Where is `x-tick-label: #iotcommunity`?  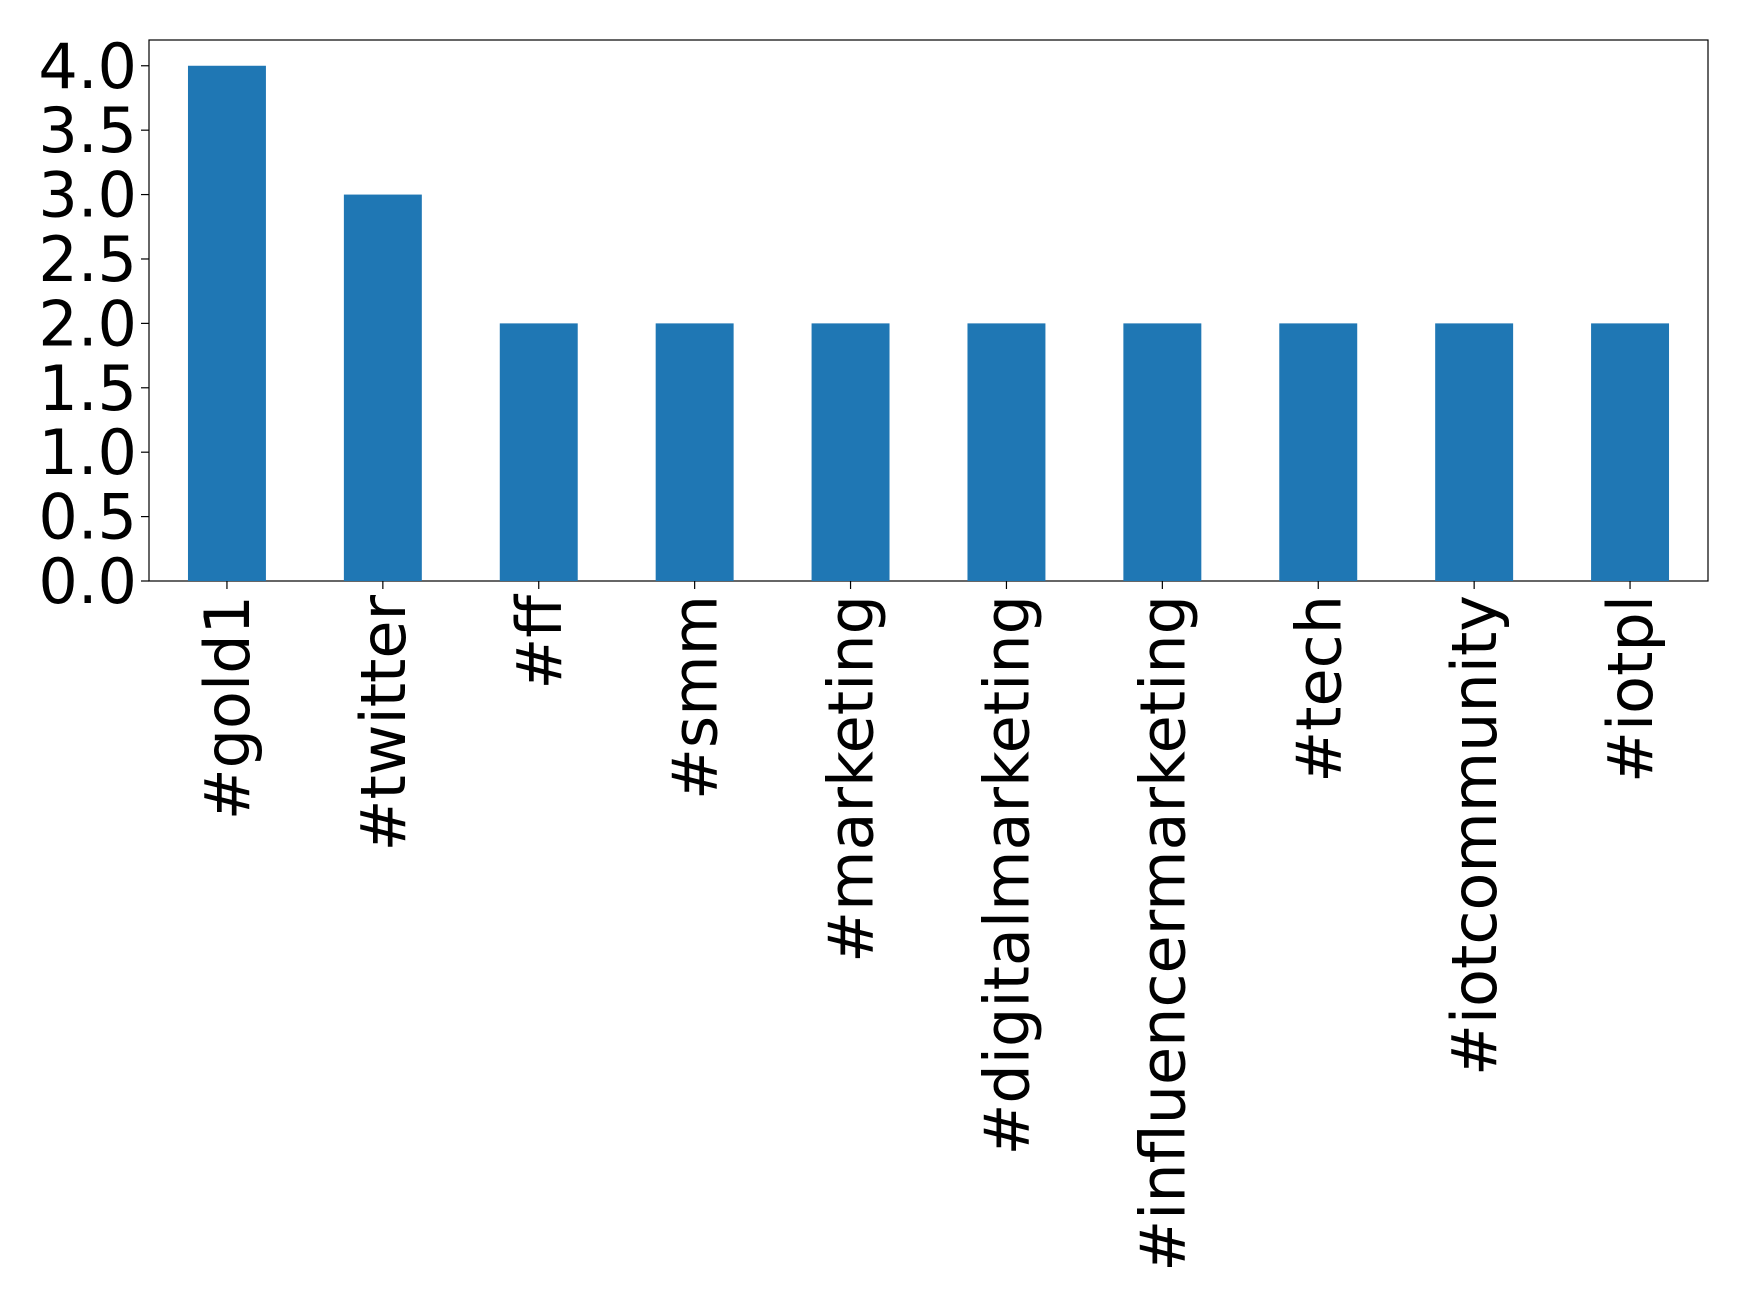 x-tick-label: #iotcommunity is located at coordinates (1474, 835).